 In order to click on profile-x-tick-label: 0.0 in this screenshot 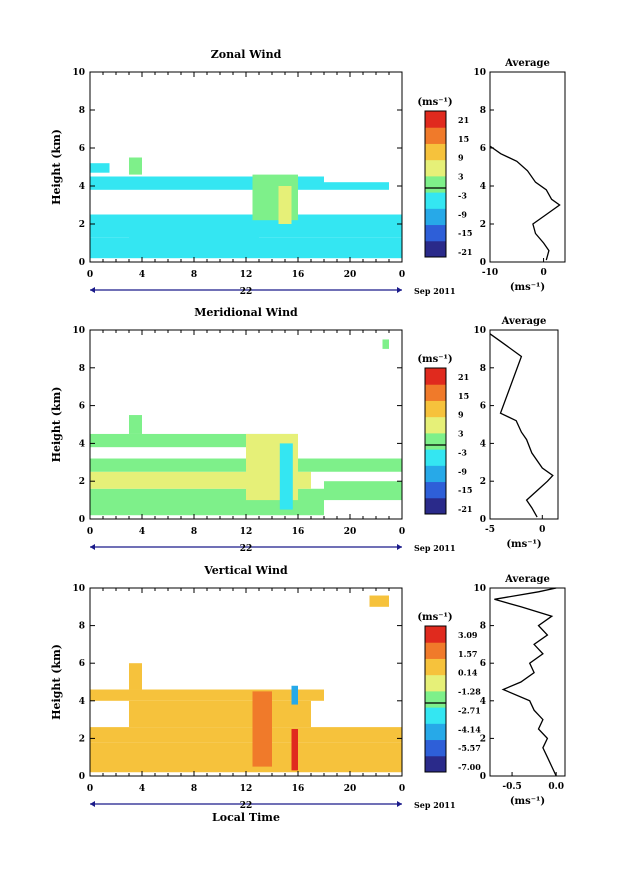, I will do `click(556, 787)`.